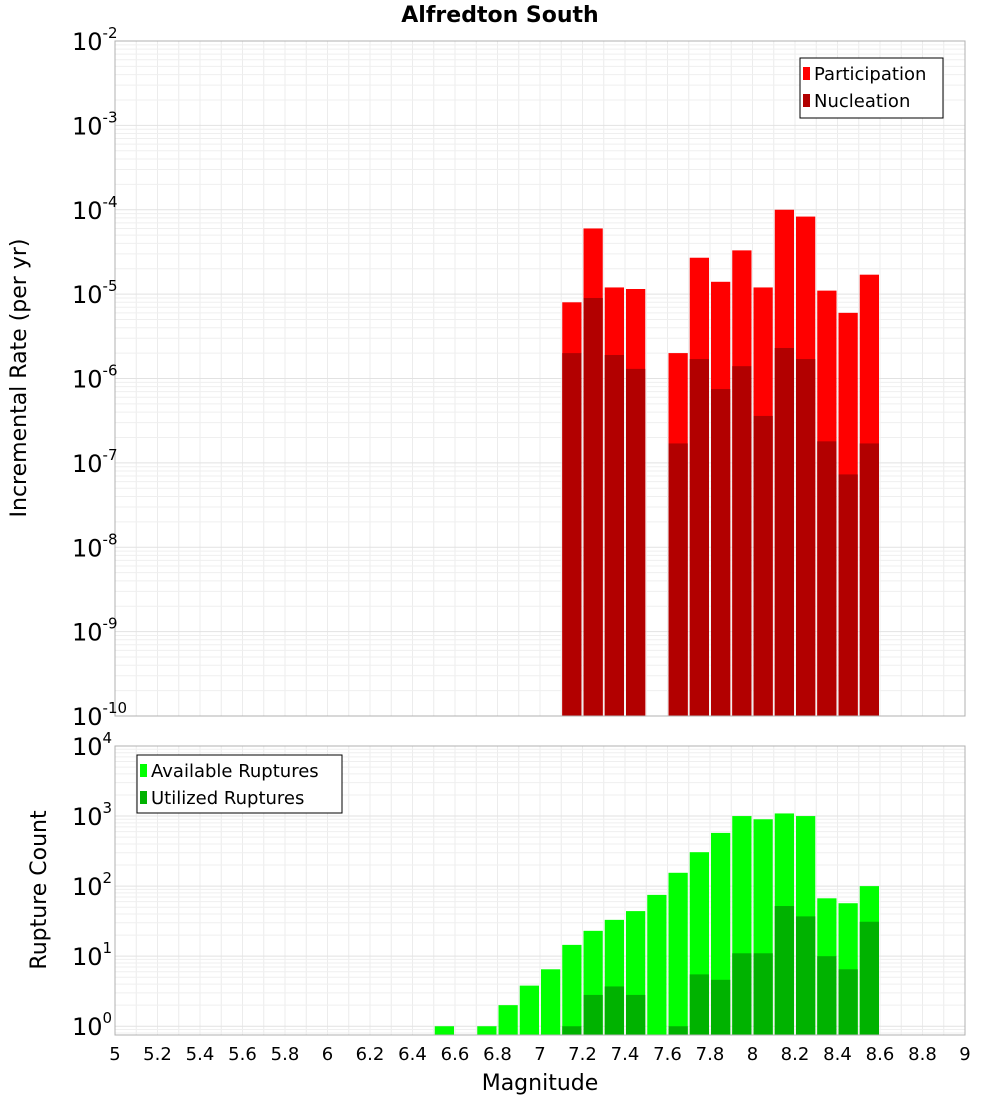 This screenshot has height=1100, width=1000. What do you see at coordinates (412, 1054) in the screenshot?
I see `x-tick-label: 6.4` at bounding box center [412, 1054].